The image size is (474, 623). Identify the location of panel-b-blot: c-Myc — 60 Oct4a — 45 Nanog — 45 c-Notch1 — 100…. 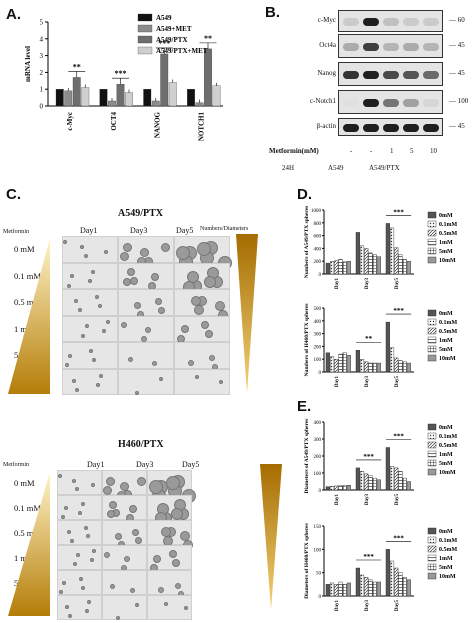
(368, 92).